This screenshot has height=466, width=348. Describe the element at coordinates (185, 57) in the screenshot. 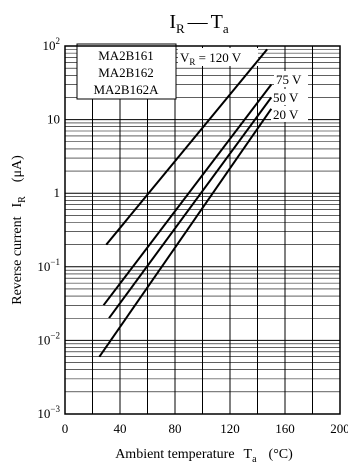

I see `series-label-120v-symbol: V` at that location.